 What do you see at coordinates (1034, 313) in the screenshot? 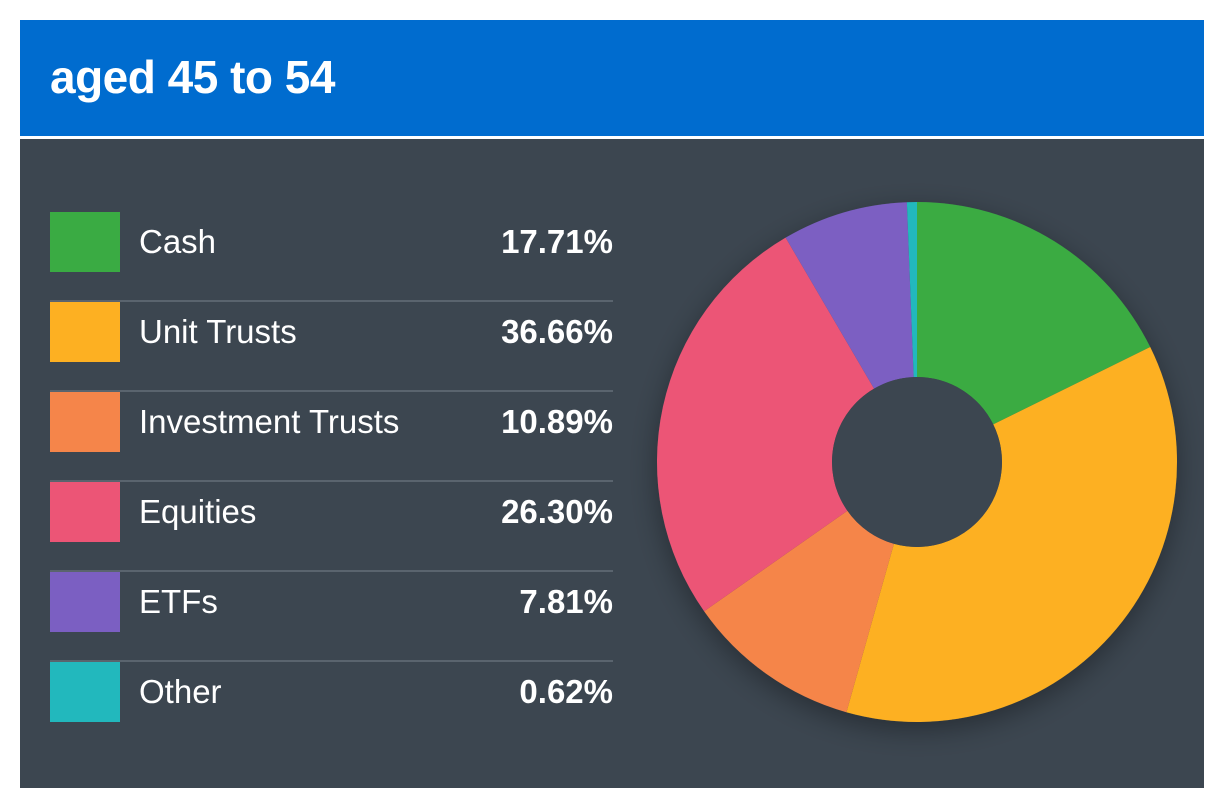
I see `slice-cash` at bounding box center [1034, 313].